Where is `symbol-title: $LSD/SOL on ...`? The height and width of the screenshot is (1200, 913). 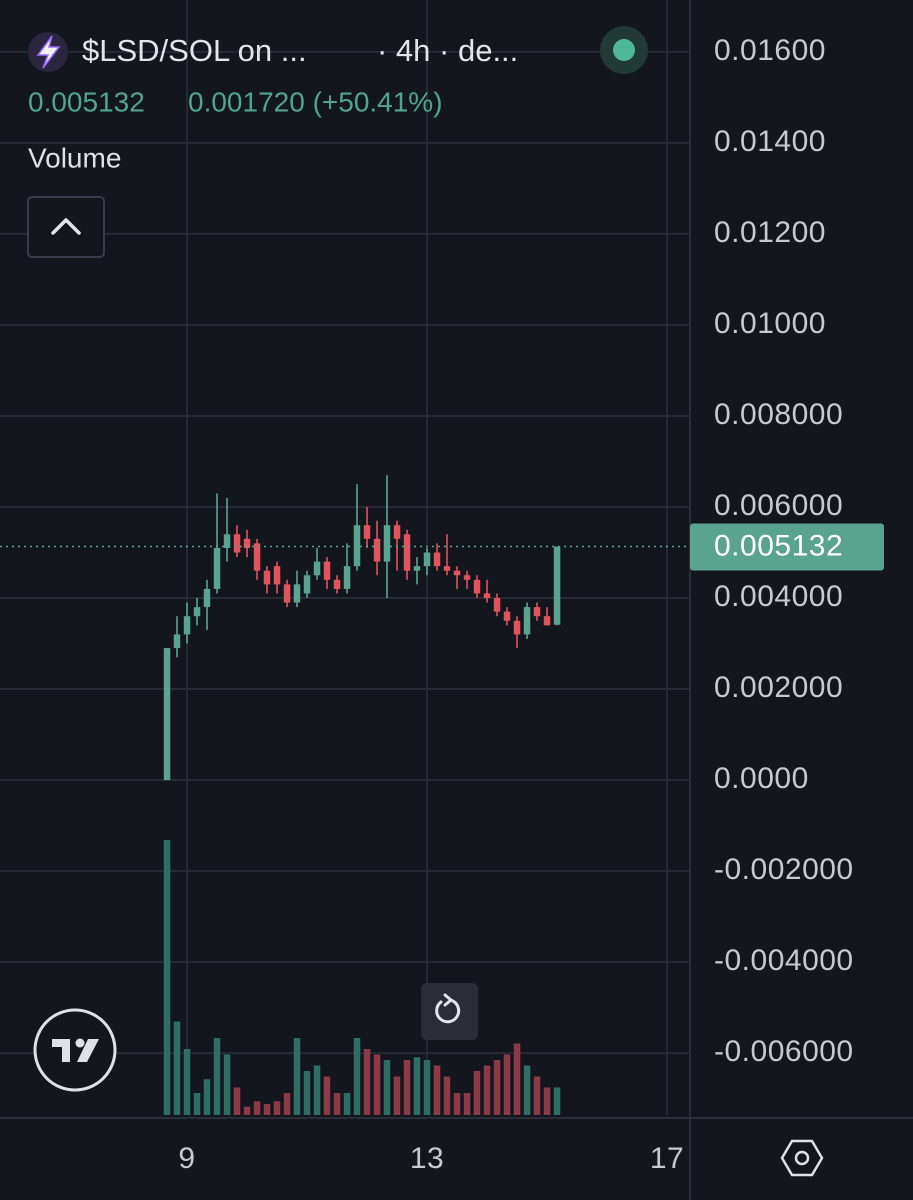
symbol-title: $LSD/SOL on ... is located at coordinates (194, 50).